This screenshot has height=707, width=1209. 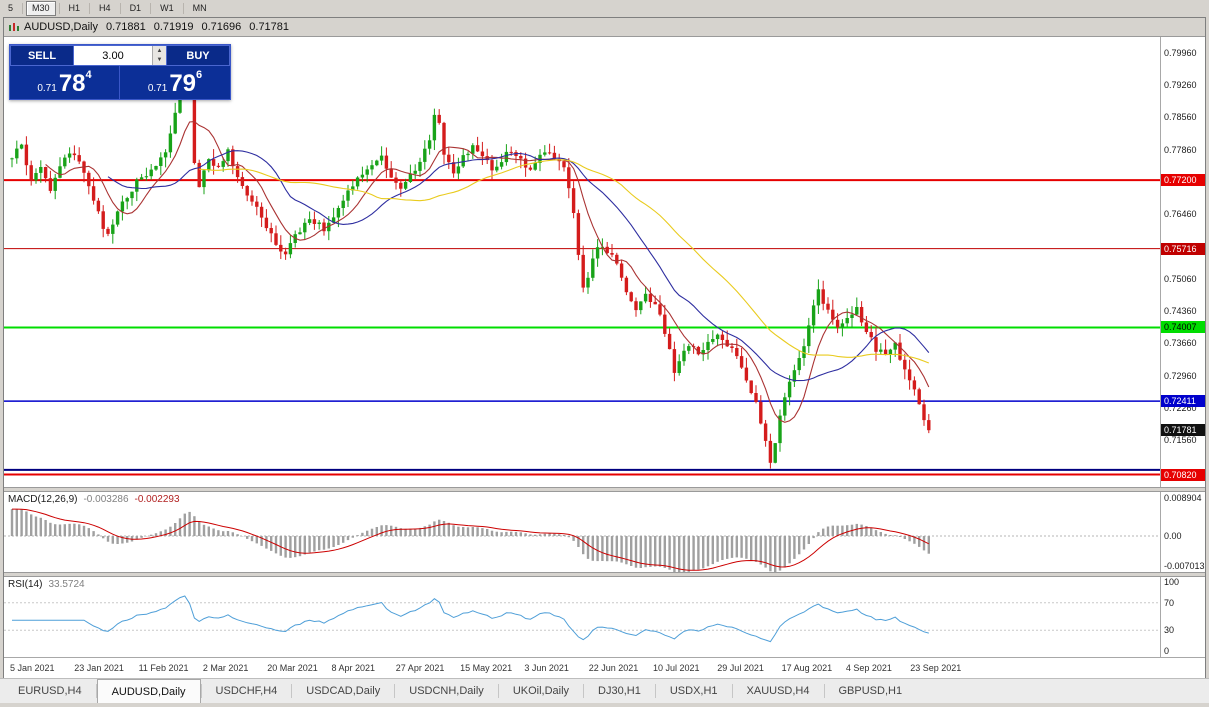 I want to click on one-click-trading-panel: SELL 3.00 ▲ ▼ BUY 0.71 78 4, so click(x=120, y=72).